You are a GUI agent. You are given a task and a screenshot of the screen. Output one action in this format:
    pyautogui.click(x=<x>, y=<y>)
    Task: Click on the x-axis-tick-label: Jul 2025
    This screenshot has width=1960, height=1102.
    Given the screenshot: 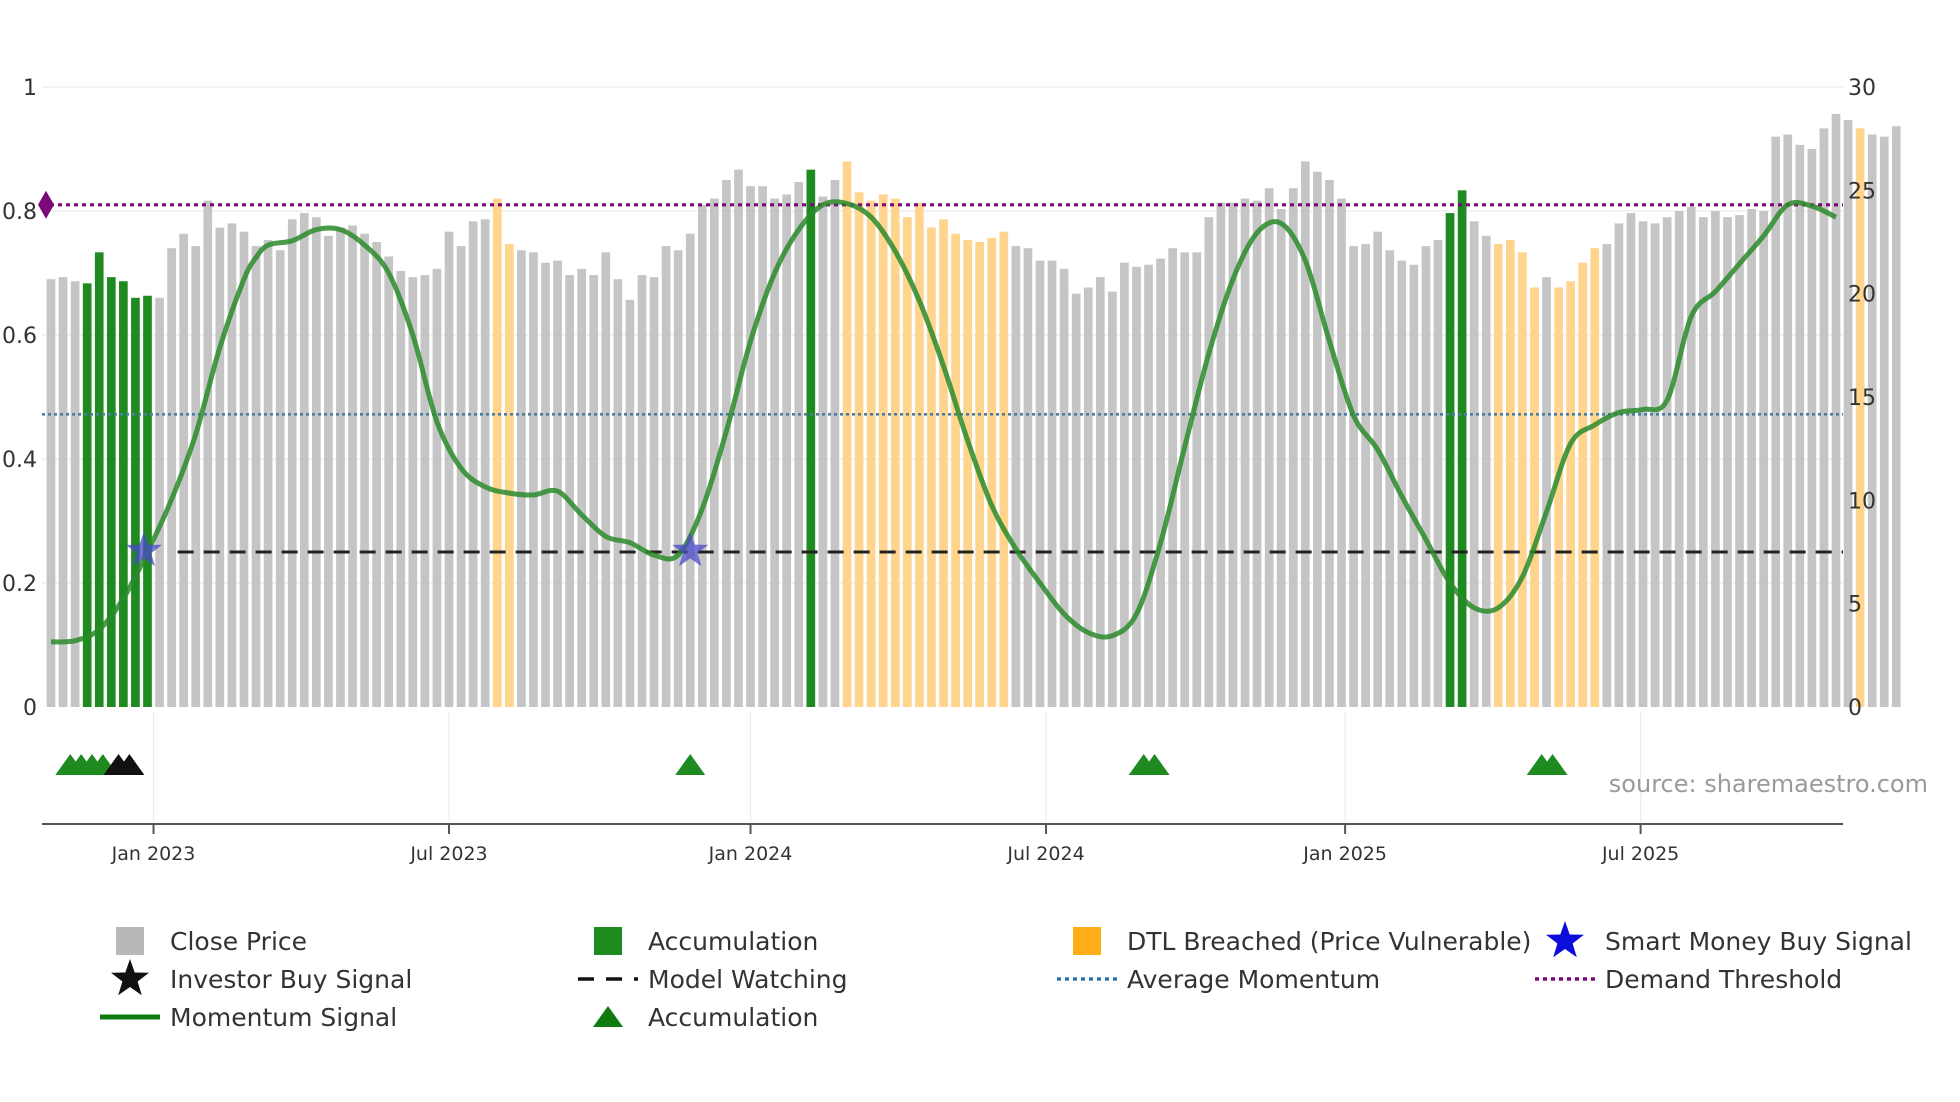 What is the action you would take?
    pyautogui.click(x=1640, y=854)
    